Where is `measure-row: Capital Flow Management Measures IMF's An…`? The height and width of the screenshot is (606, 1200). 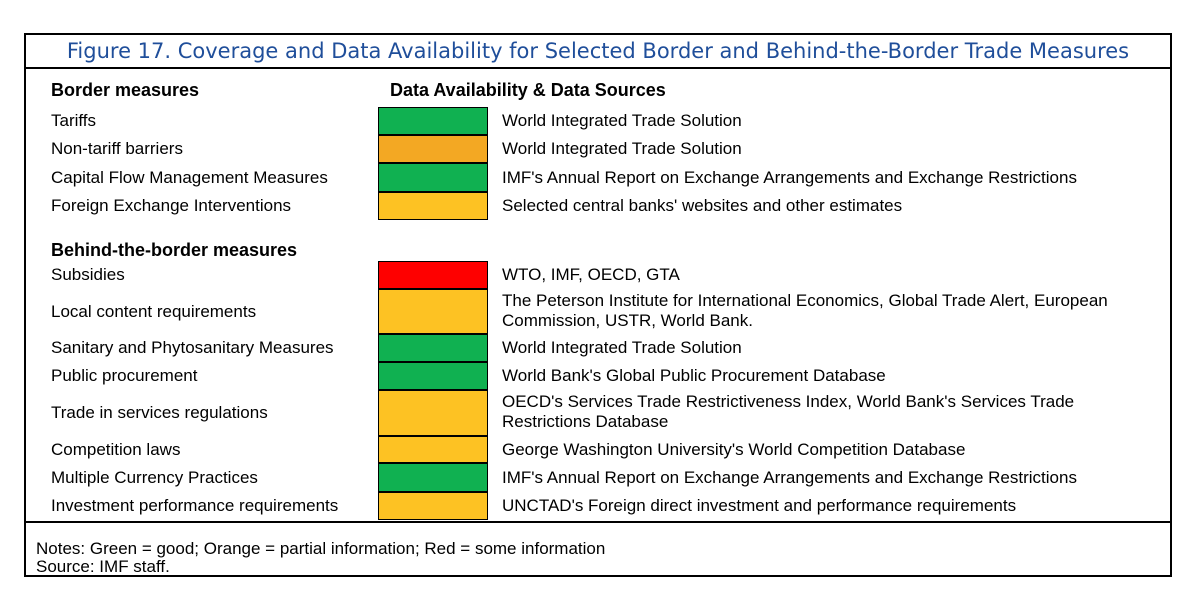 measure-row: Capital Flow Management Measures IMF's An… is located at coordinates (598, 177).